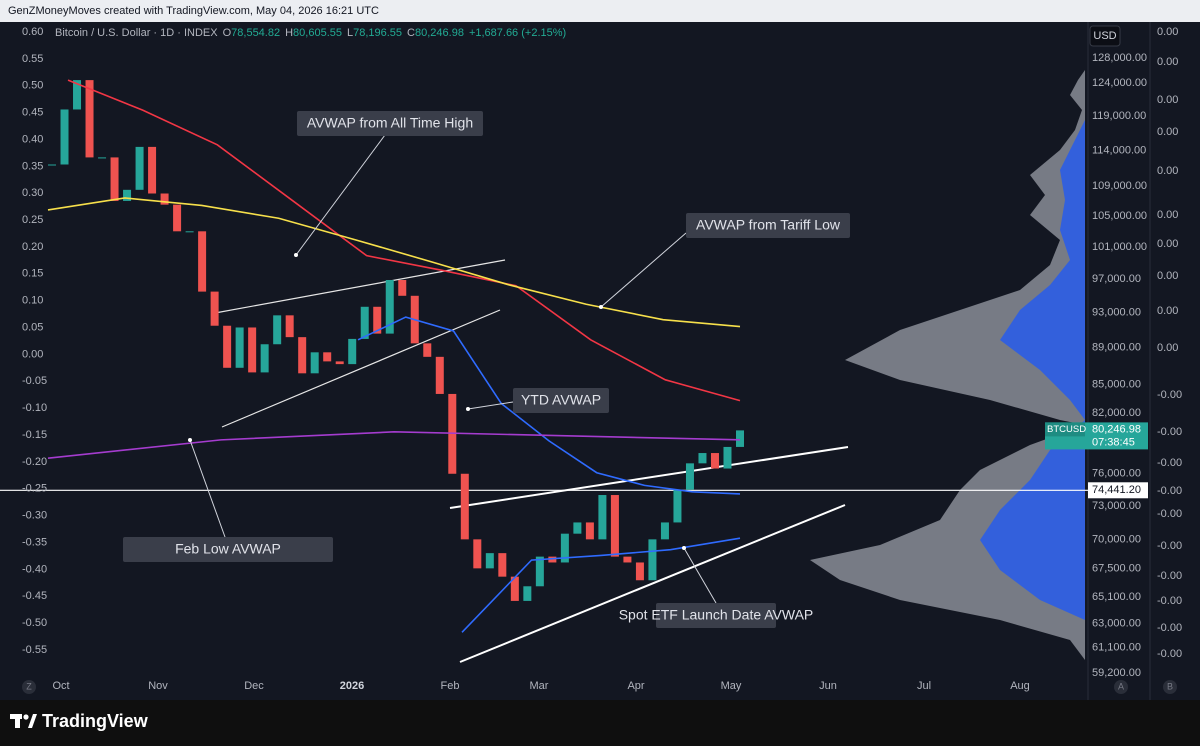 Image resolution: width=1200 pixels, height=746 pixels. I want to click on left-axis-label: 0.20, so click(32, 247).